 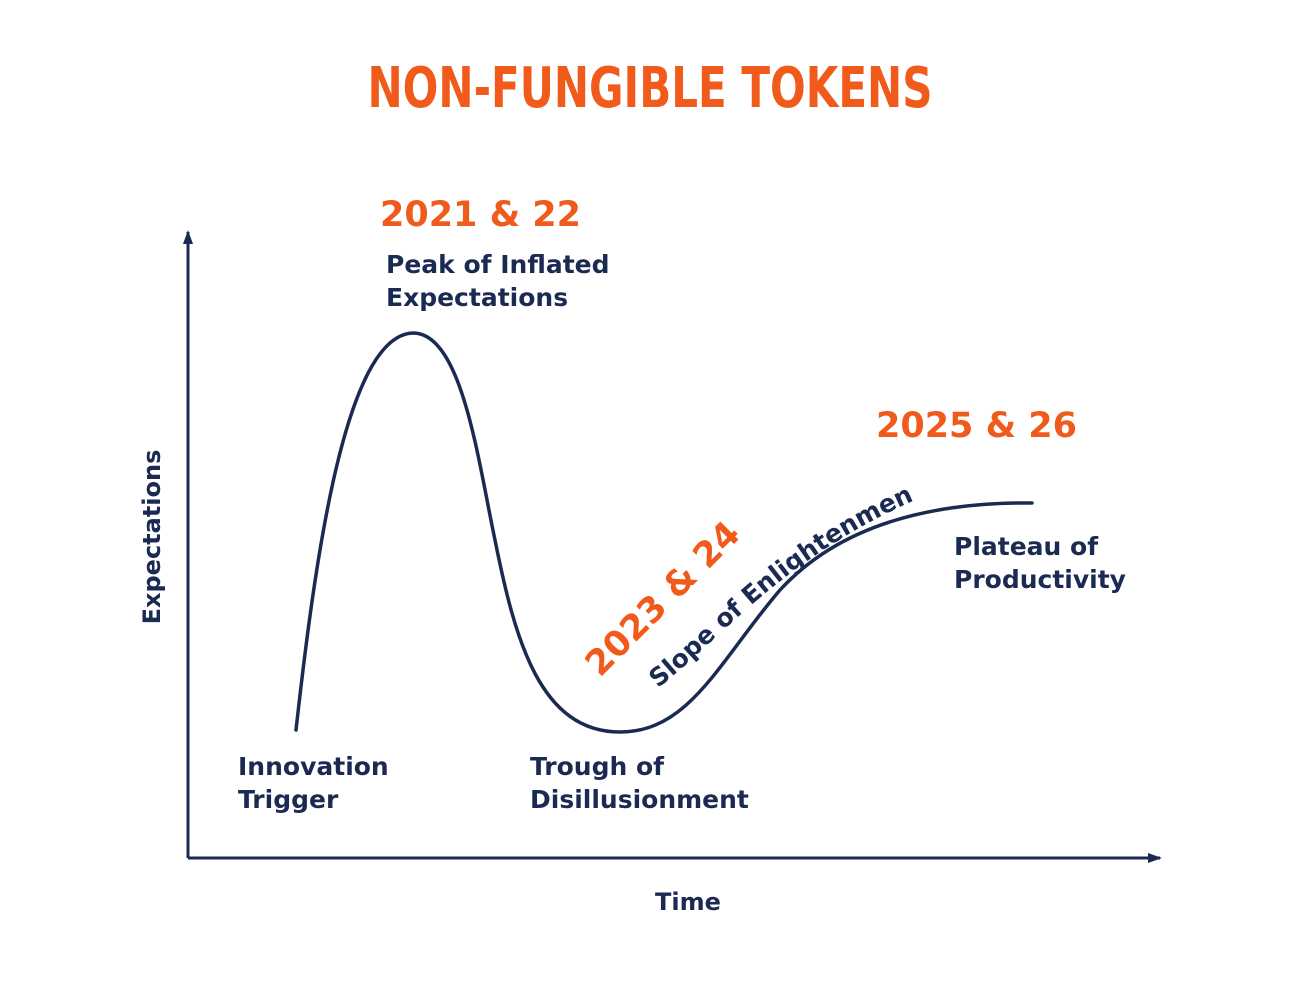 I want to click on page-title: NON-FUNGIBLE TOKENS, so click(x=650, y=88).